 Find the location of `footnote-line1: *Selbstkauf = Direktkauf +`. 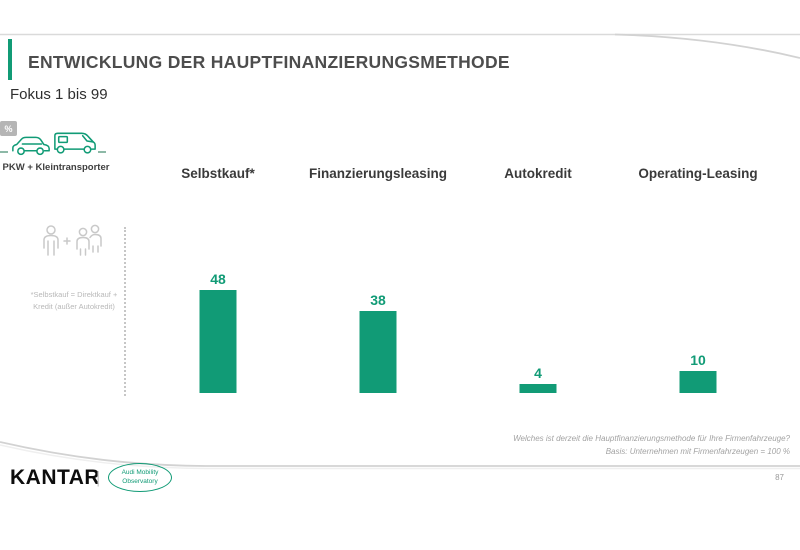

footnote-line1: *Selbstkauf = Direktkauf + is located at coordinates (74, 294).